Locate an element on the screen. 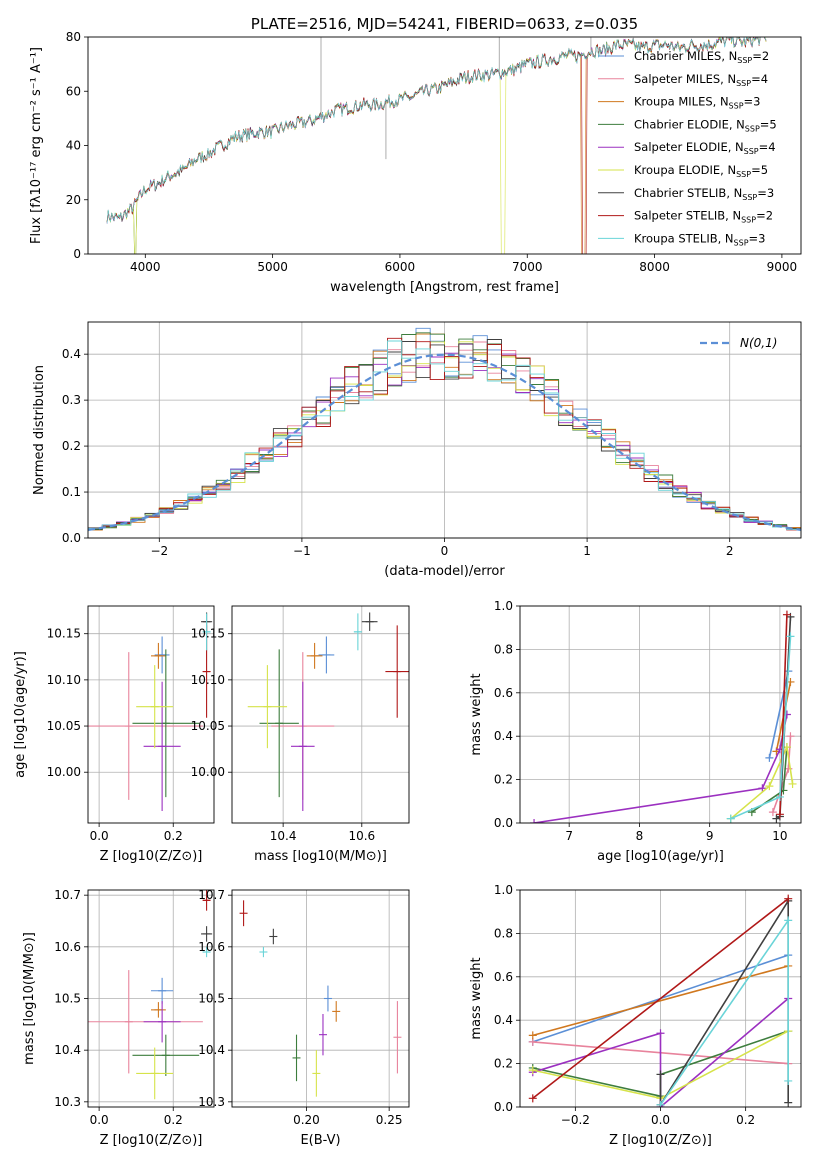  y-tick-label: 20 is located at coordinates (73, 200).